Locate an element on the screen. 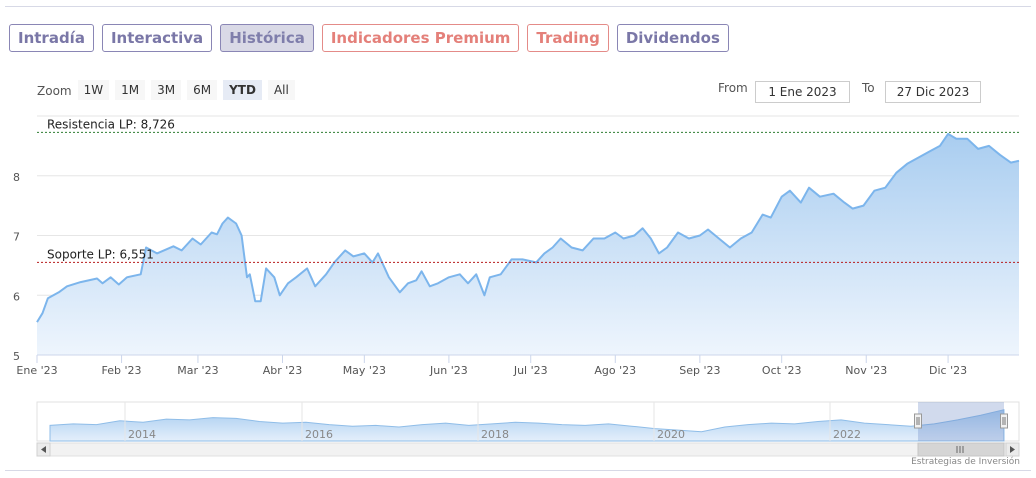  scroll-right-arrow-icon is located at coordinates (1012, 449).